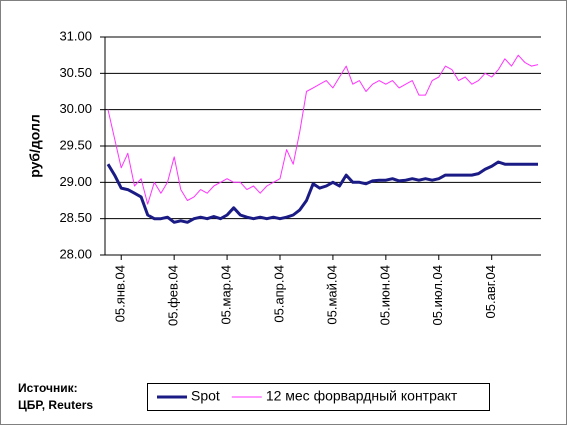 Image resolution: width=567 pixels, height=425 pixels. I want to click on legend-label: 12 мес форвардный контракт, so click(362, 396).